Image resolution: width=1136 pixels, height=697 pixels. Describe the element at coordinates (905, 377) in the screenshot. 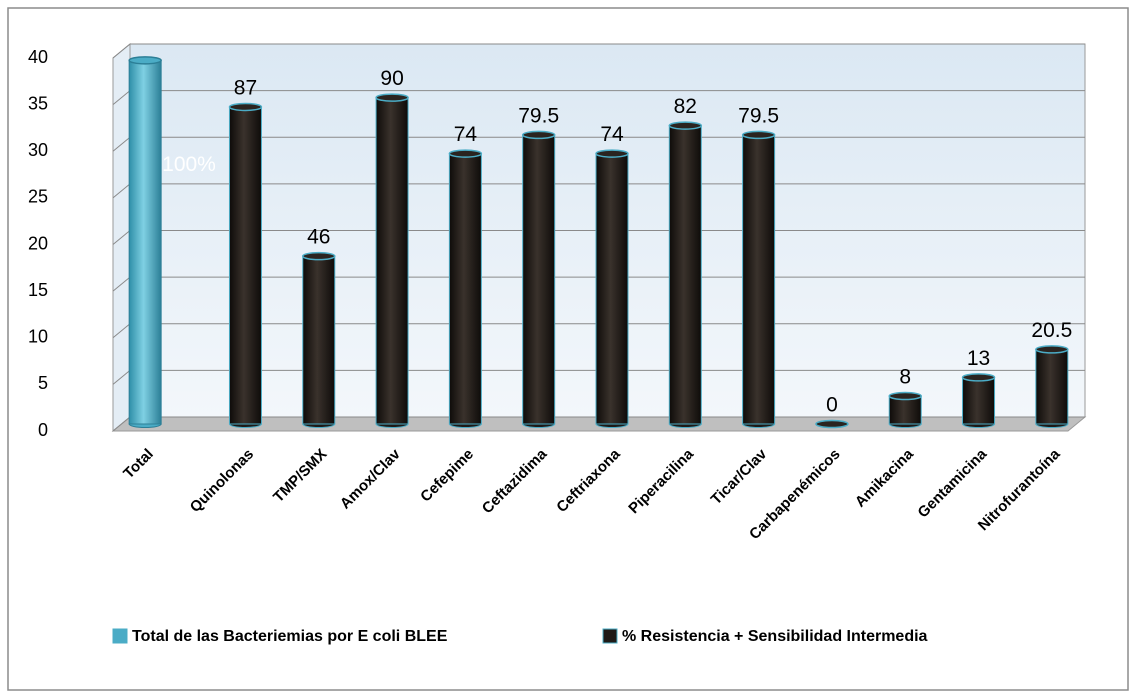

I see `value-label: 8` at that location.